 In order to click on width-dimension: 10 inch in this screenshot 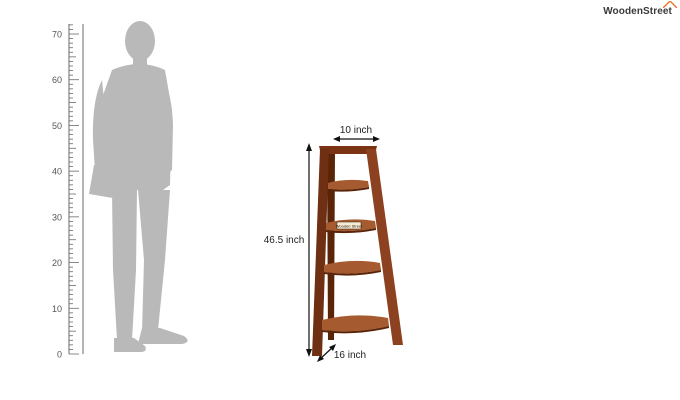, I will do `click(356, 133)`.